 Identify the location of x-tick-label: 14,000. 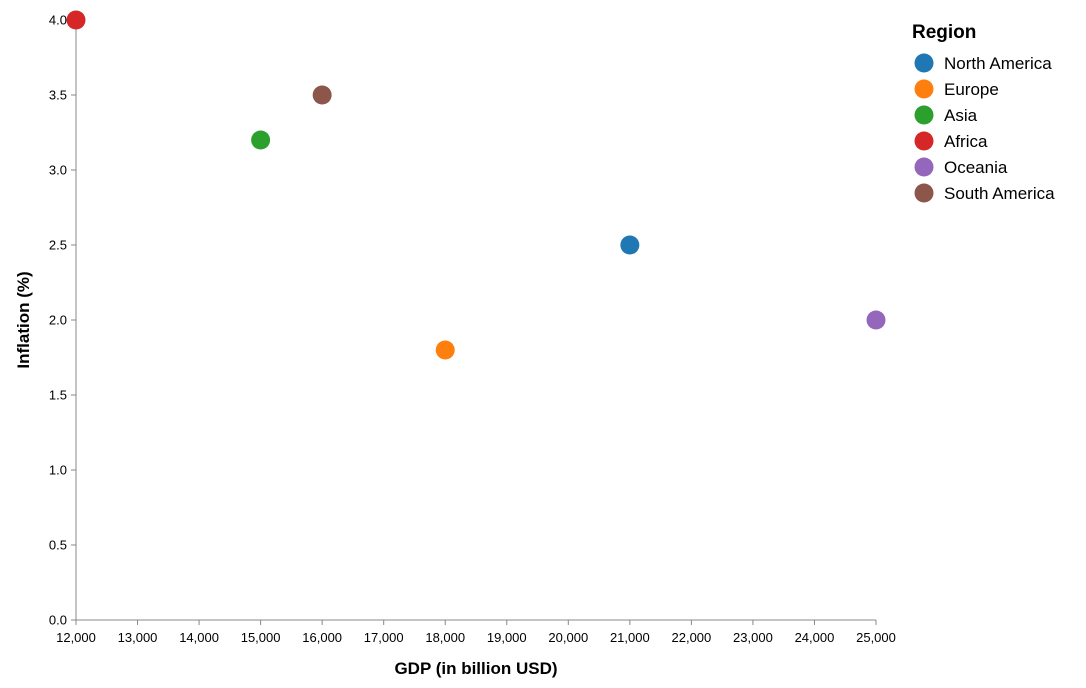
(199, 637).